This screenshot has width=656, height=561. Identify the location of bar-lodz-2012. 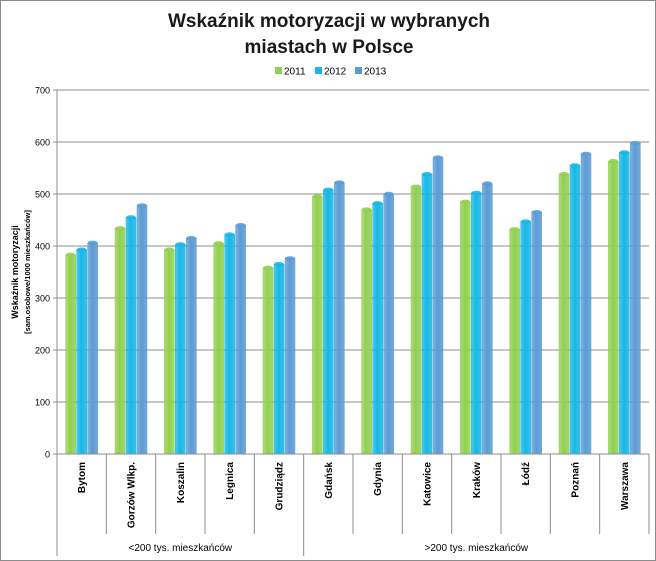
(525, 337).